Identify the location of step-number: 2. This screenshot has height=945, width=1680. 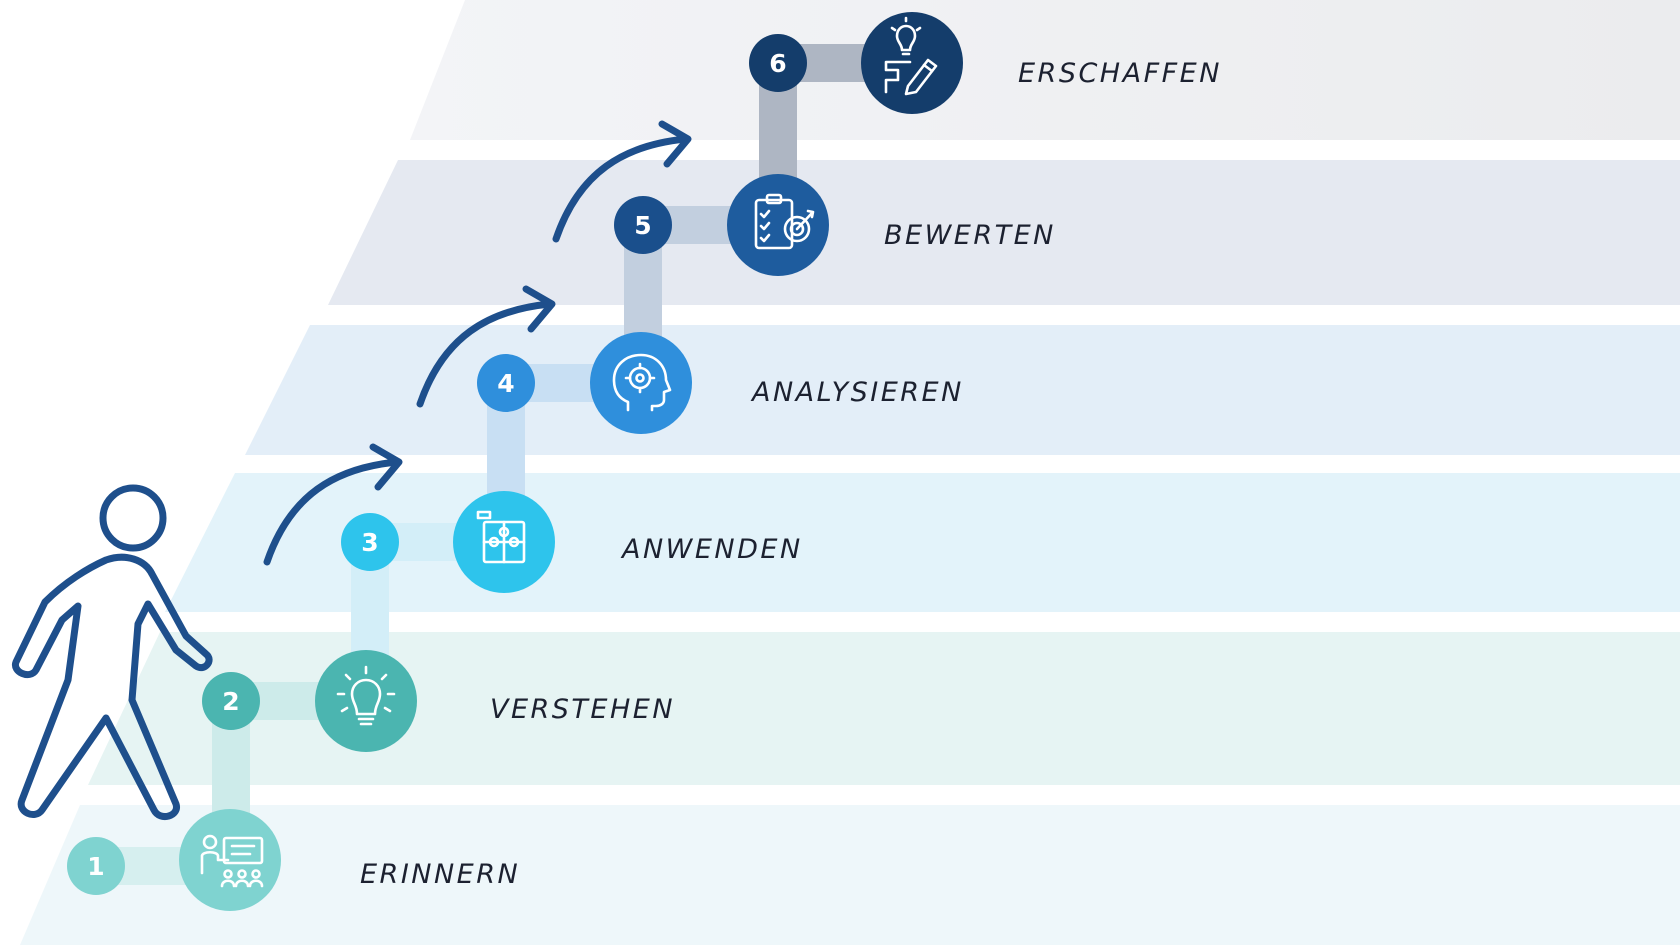
(230, 701).